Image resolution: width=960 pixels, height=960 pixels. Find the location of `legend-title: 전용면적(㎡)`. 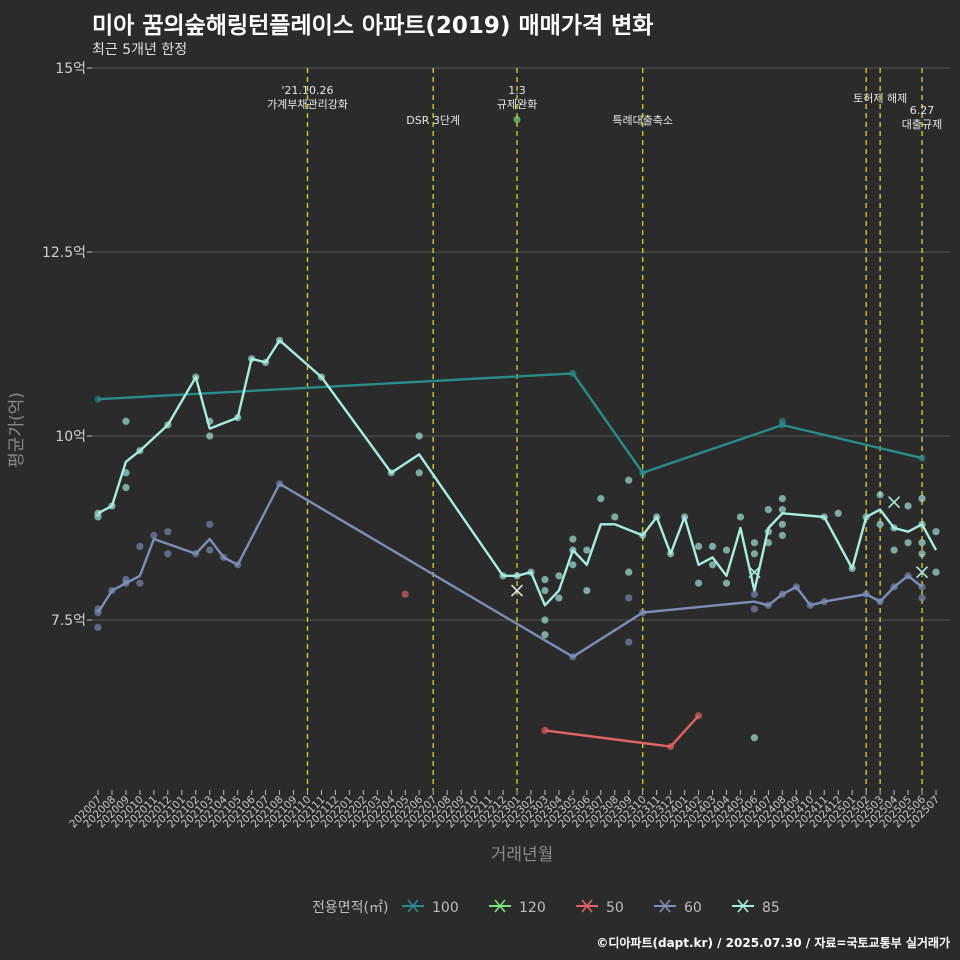

legend-title: 전용면적(㎡) is located at coordinates (350, 908).